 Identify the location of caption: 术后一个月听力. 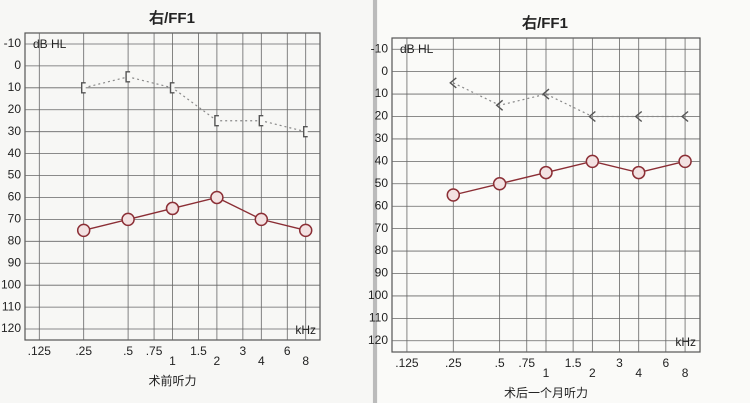
(546, 393).